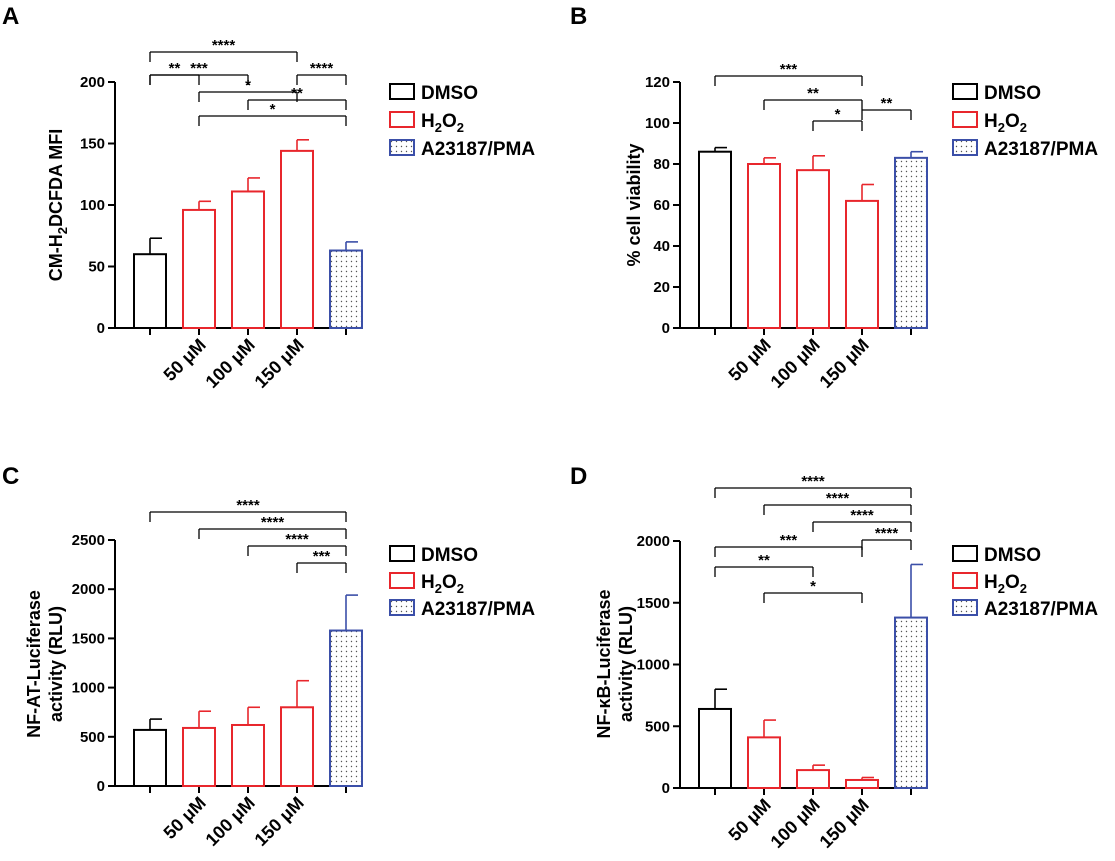 The width and height of the screenshot is (1115, 861). I want to click on legend-b: DMSO H2O2 A23187/PMA, so click(1025, 121).